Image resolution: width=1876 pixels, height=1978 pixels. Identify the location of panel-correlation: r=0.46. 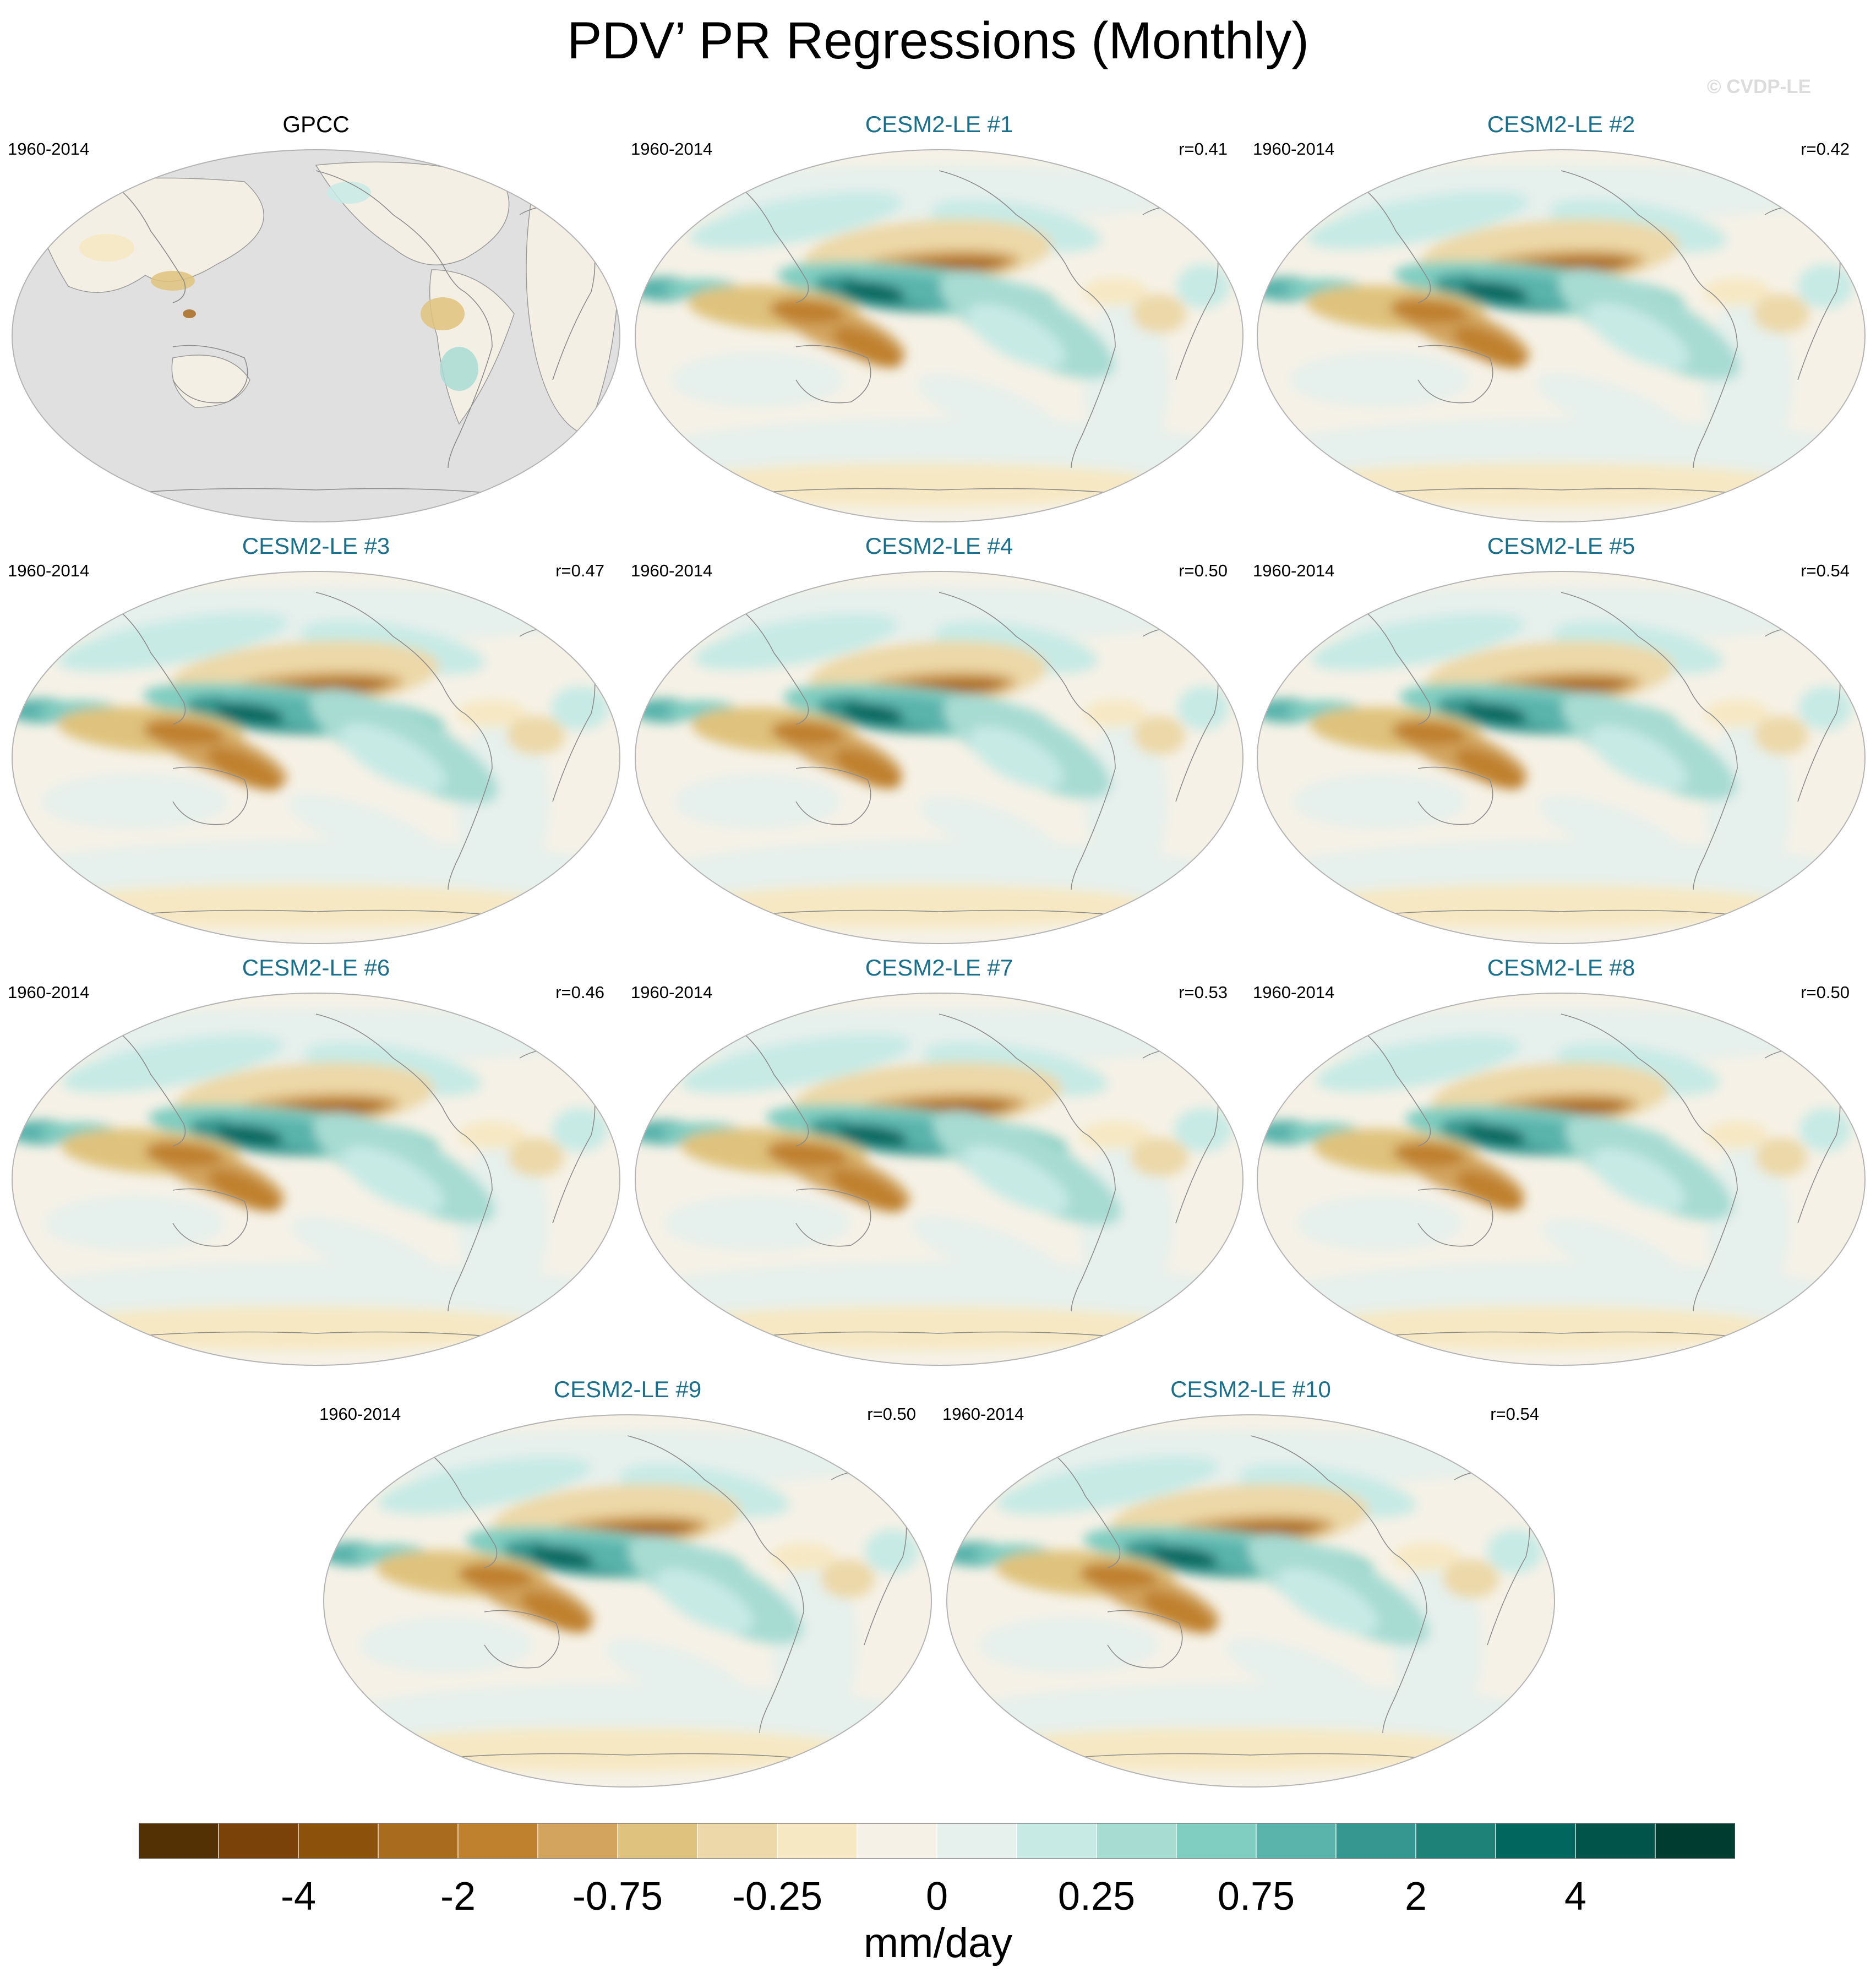
(579, 992).